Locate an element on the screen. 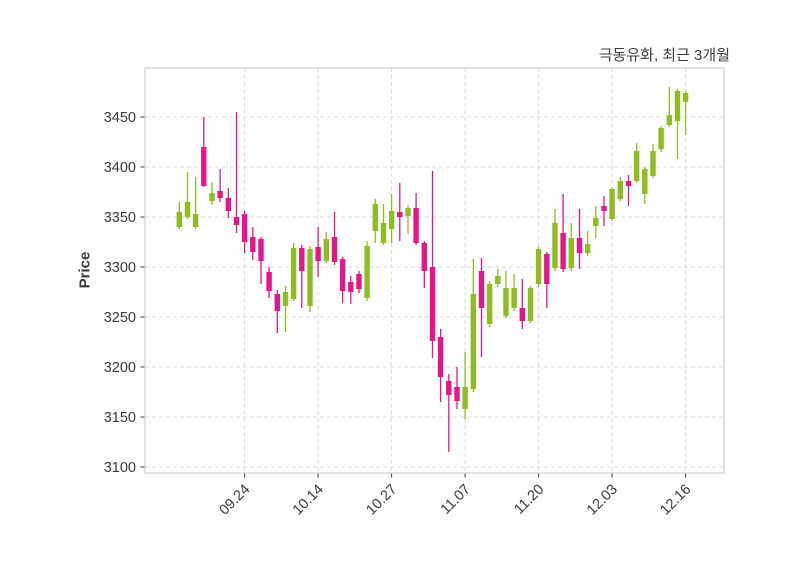 Image resolution: width=800 pixels, height=575 pixels. x-tick-label: 10.14 is located at coordinates (308, 500).